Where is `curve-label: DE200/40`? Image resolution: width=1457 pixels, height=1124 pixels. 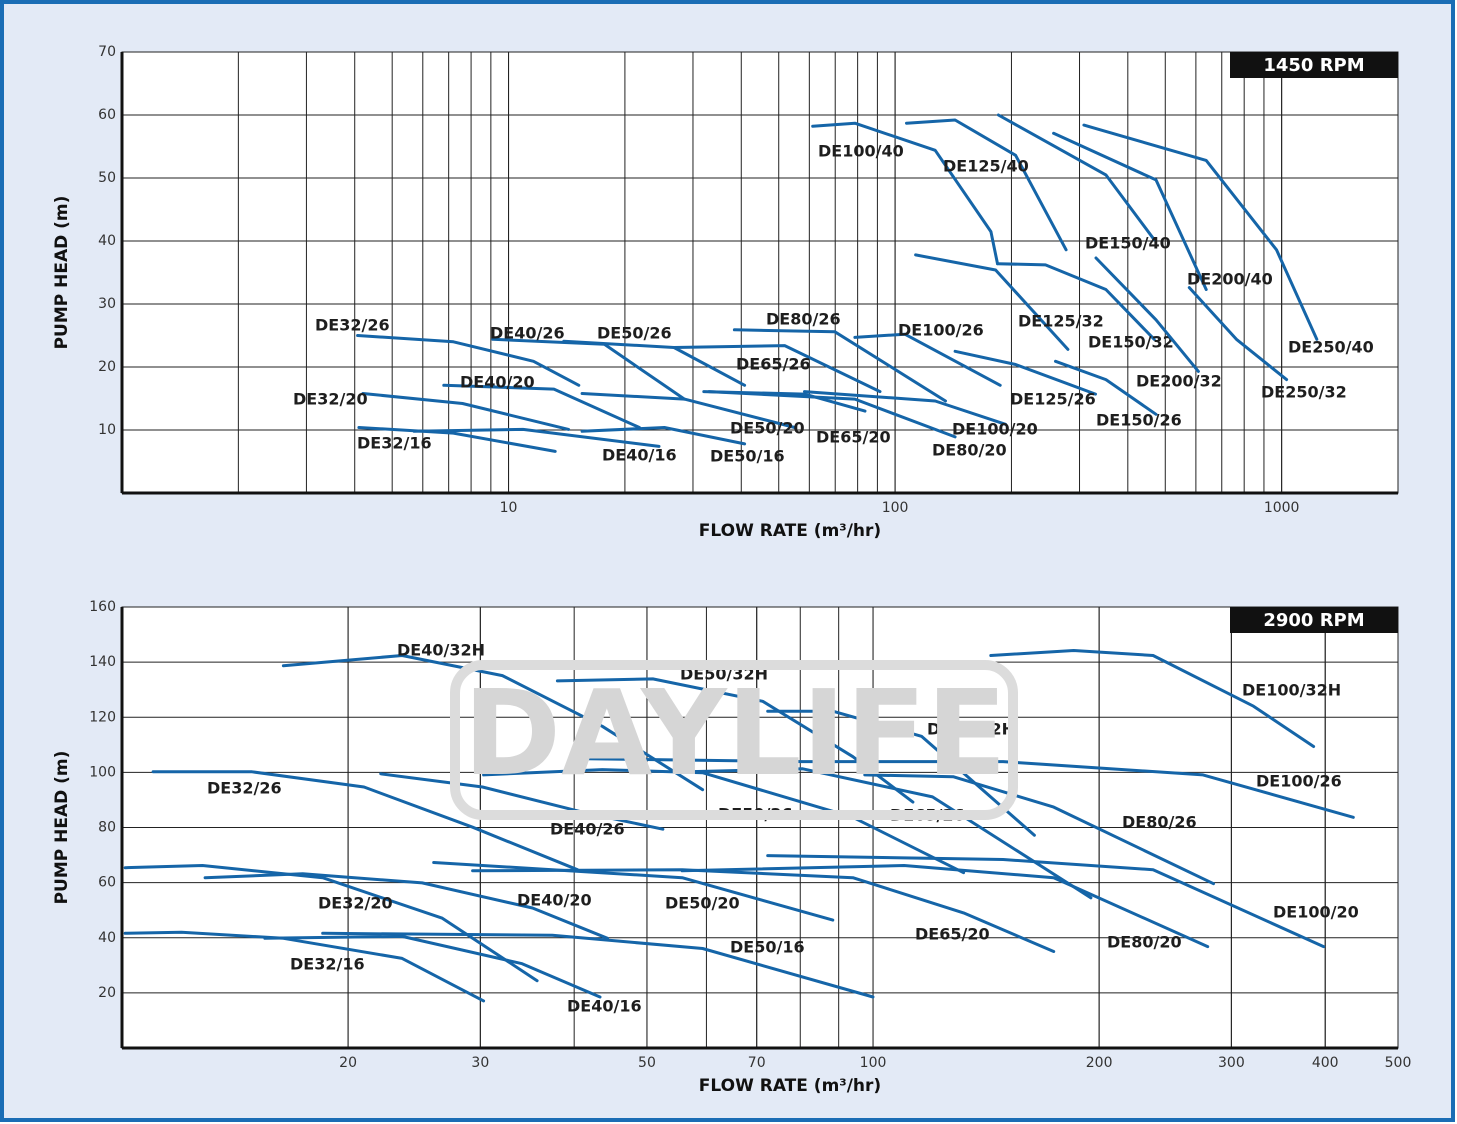
curve-label: DE200/40 is located at coordinates (1230, 279).